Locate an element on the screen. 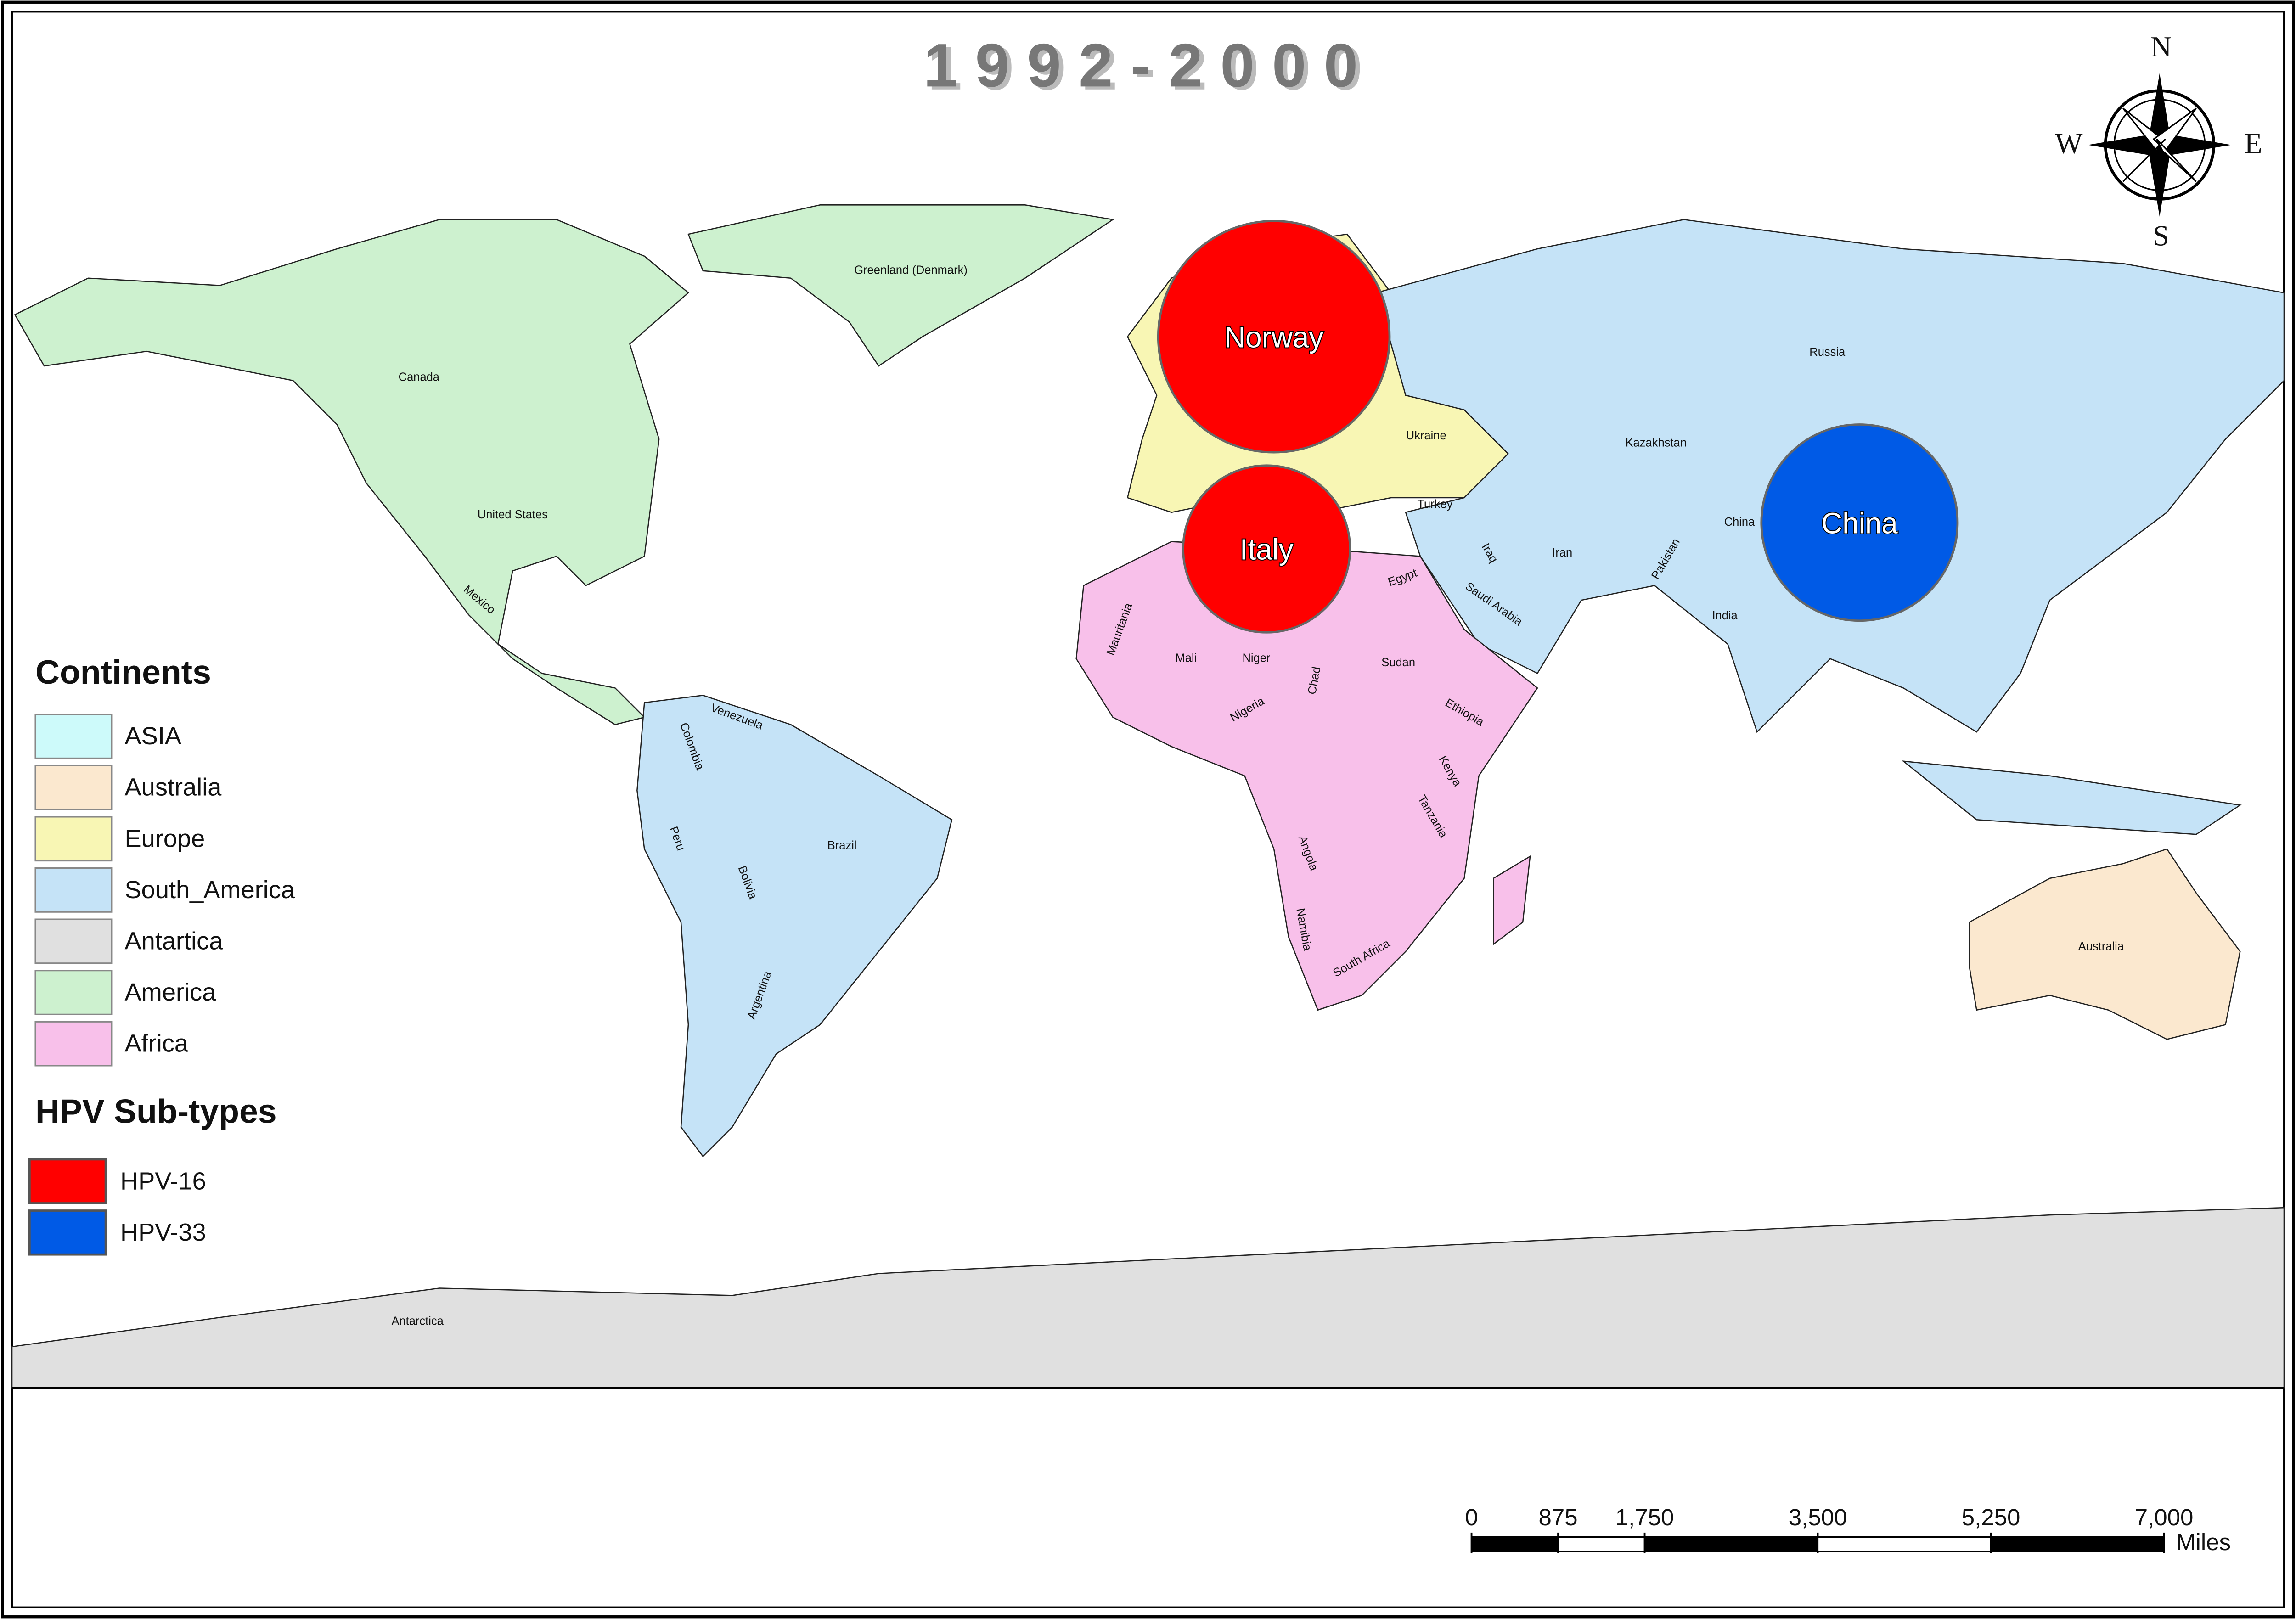  compass-label: W is located at coordinates (2069, 143).